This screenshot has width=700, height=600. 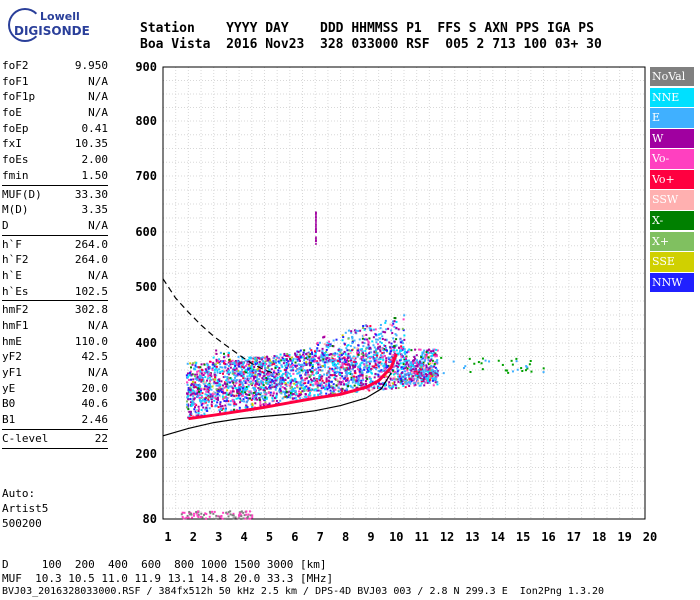 What do you see at coordinates (574, 537) in the screenshot?
I see `x-tick-label: 17` at bounding box center [574, 537].